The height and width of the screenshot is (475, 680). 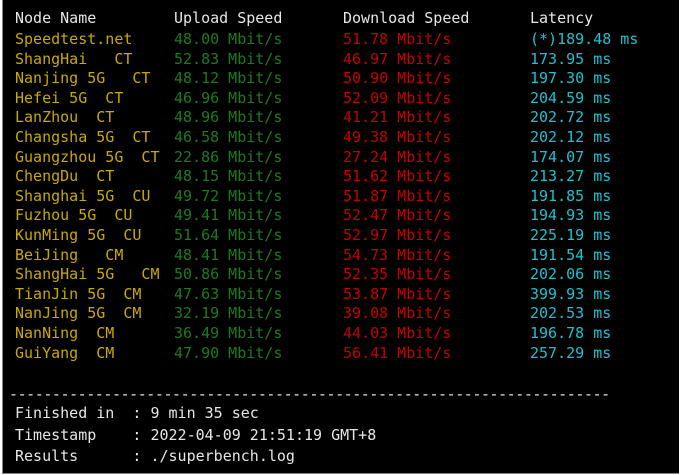 What do you see at coordinates (571, 58) in the screenshot?
I see `latency-value: 173.95 ms` at bounding box center [571, 58].